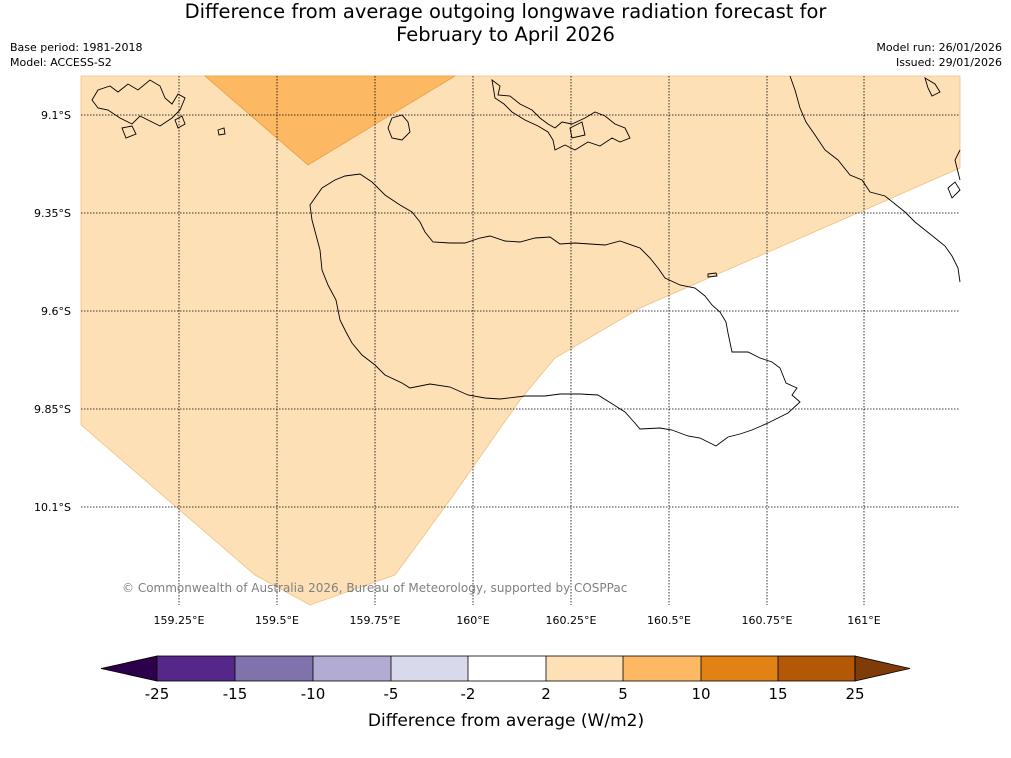  What do you see at coordinates (505, 34) in the screenshot?
I see `title-line-2: February to April 2026` at bounding box center [505, 34].